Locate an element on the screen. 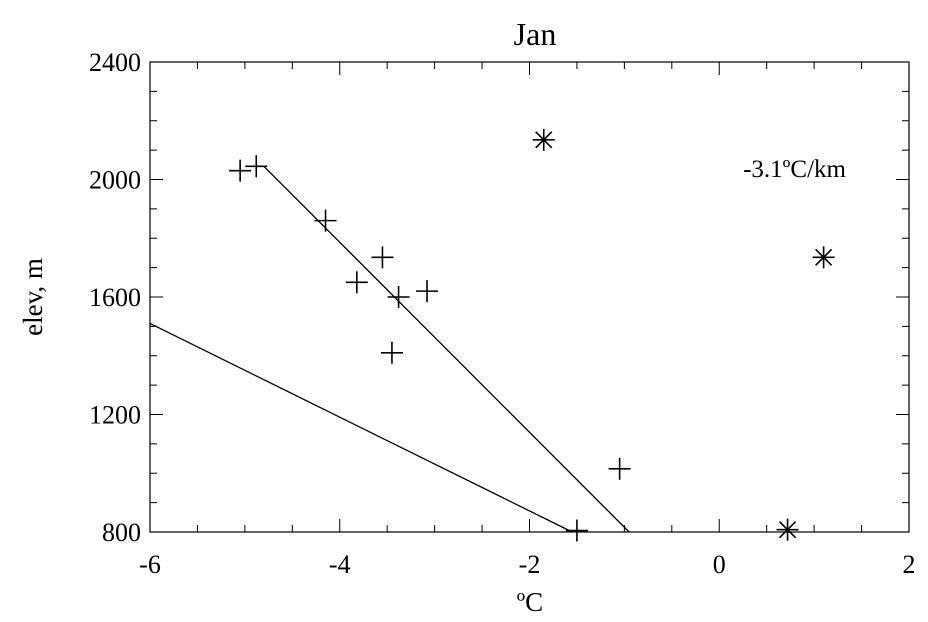 Image resolution: width=928 pixels, height=622 pixels. x-tick-label: -2 is located at coordinates (530, 564).